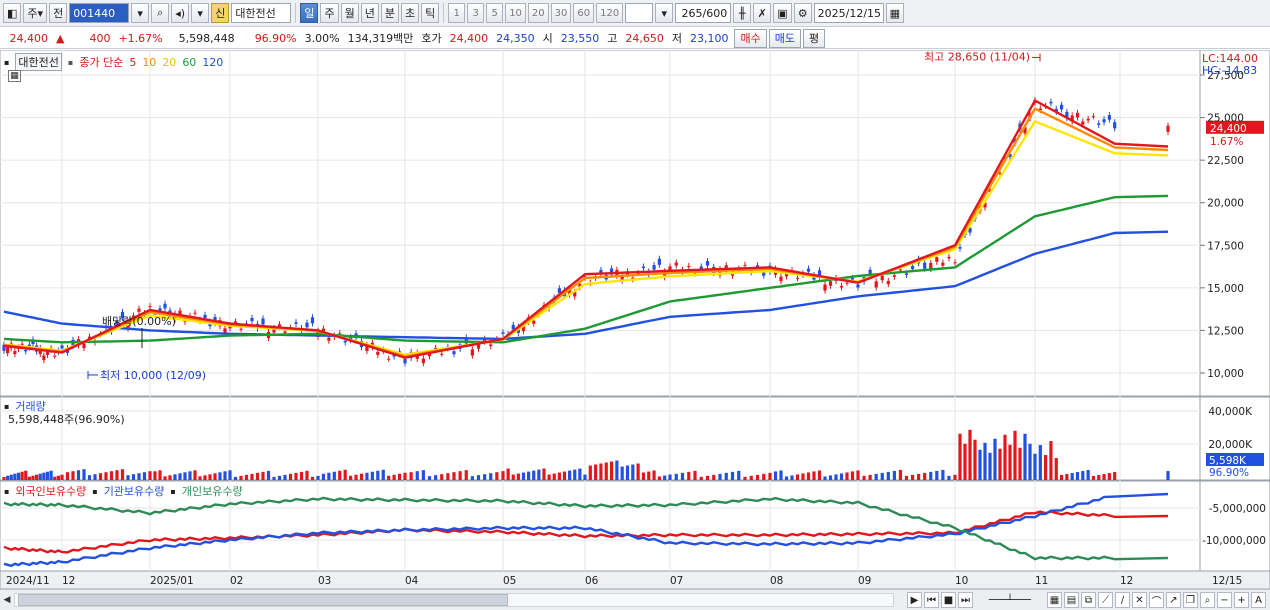 The height and width of the screenshot is (610, 1270). Describe the element at coordinates (1054, 600) in the screenshot. I see `grid-icon: ▦` at that location.